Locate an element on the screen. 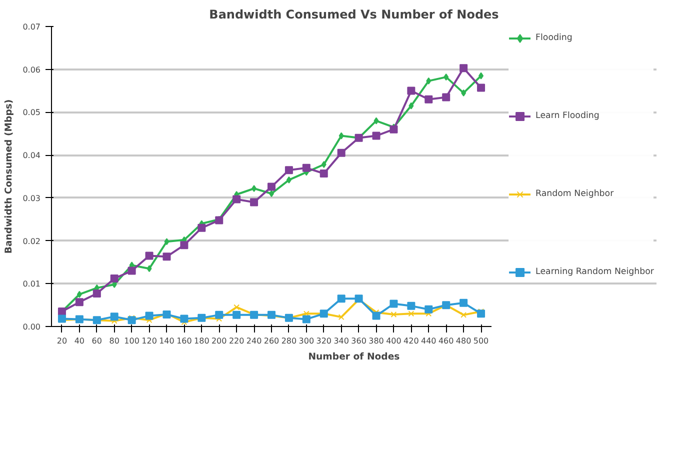 The width and height of the screenshot is (687, 449). y-tick-label: 0.05 is located at coordinates (31, 113).